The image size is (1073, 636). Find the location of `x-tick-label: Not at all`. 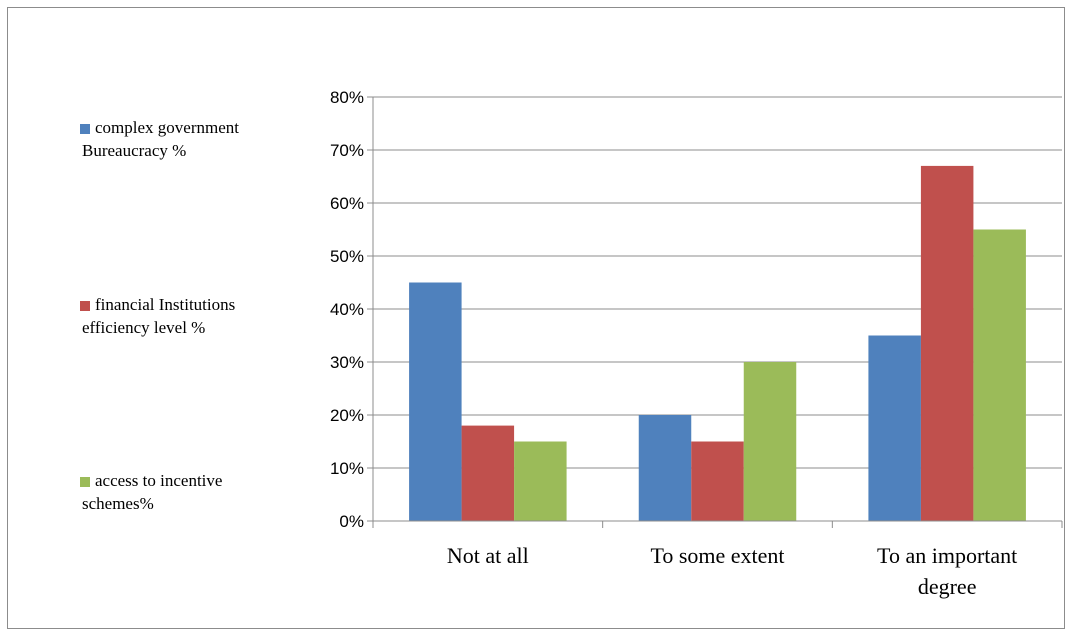

x-tick-label: Not at all is located at coordinates (488, 555).